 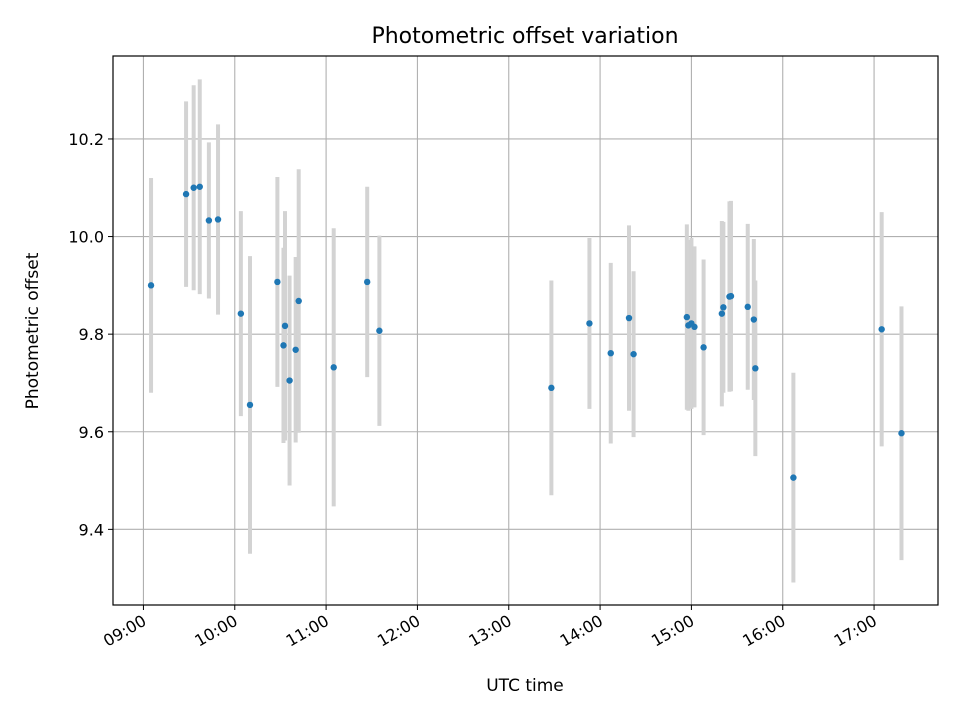 I want to click on chart-title: Photometric offset variation, so click(x=524, y=36).